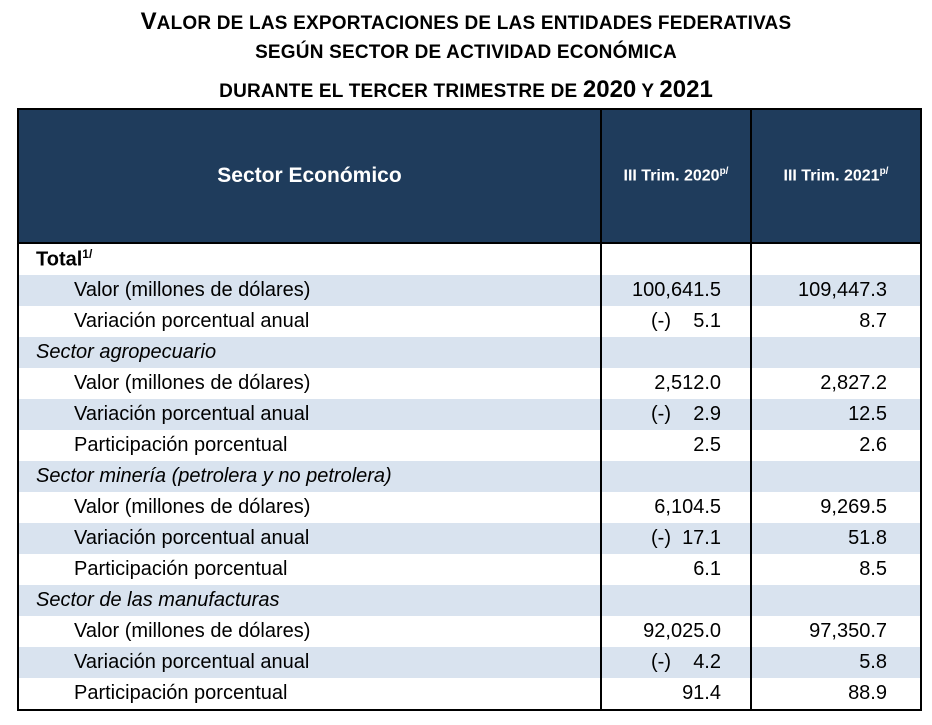 This screenshot has height=725, width=932. What do you see at coordinates (836, 569) in the screenshot?
I see `cell-2021: 8.5` at bounding box center [836, 569].